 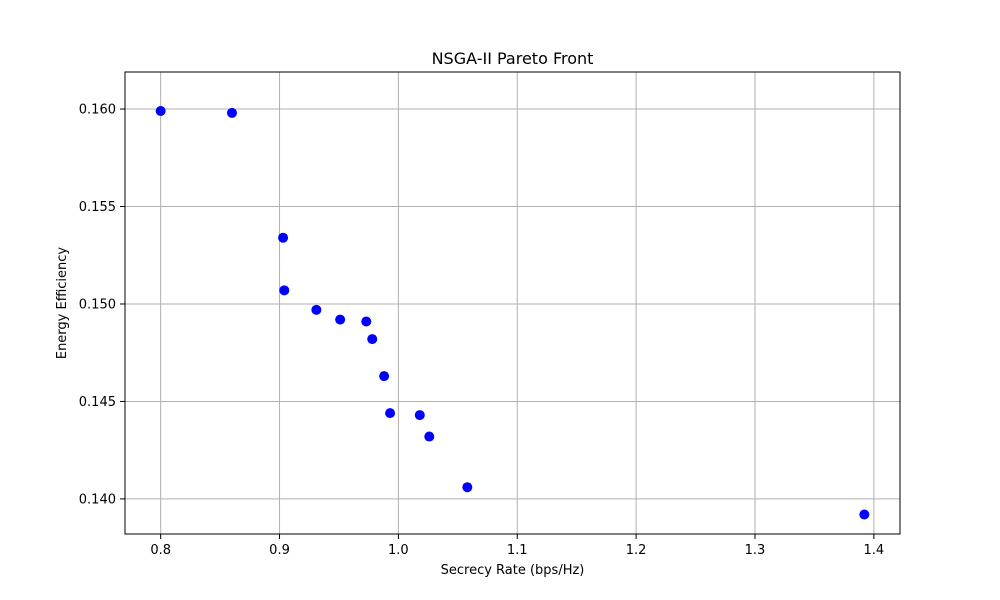 What do you see at coordinates (755, 550) in the screenshot?
I see `x-tick-label: 1.3` at bounding box center [755, 550].